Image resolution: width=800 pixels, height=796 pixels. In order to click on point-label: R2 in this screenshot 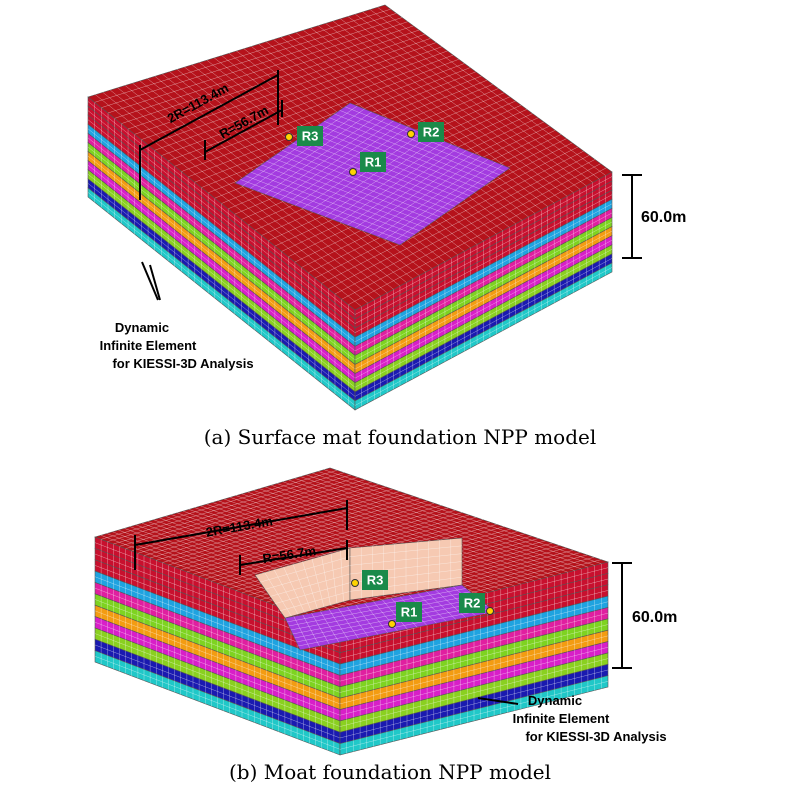, I will do `click(431, 131)`.